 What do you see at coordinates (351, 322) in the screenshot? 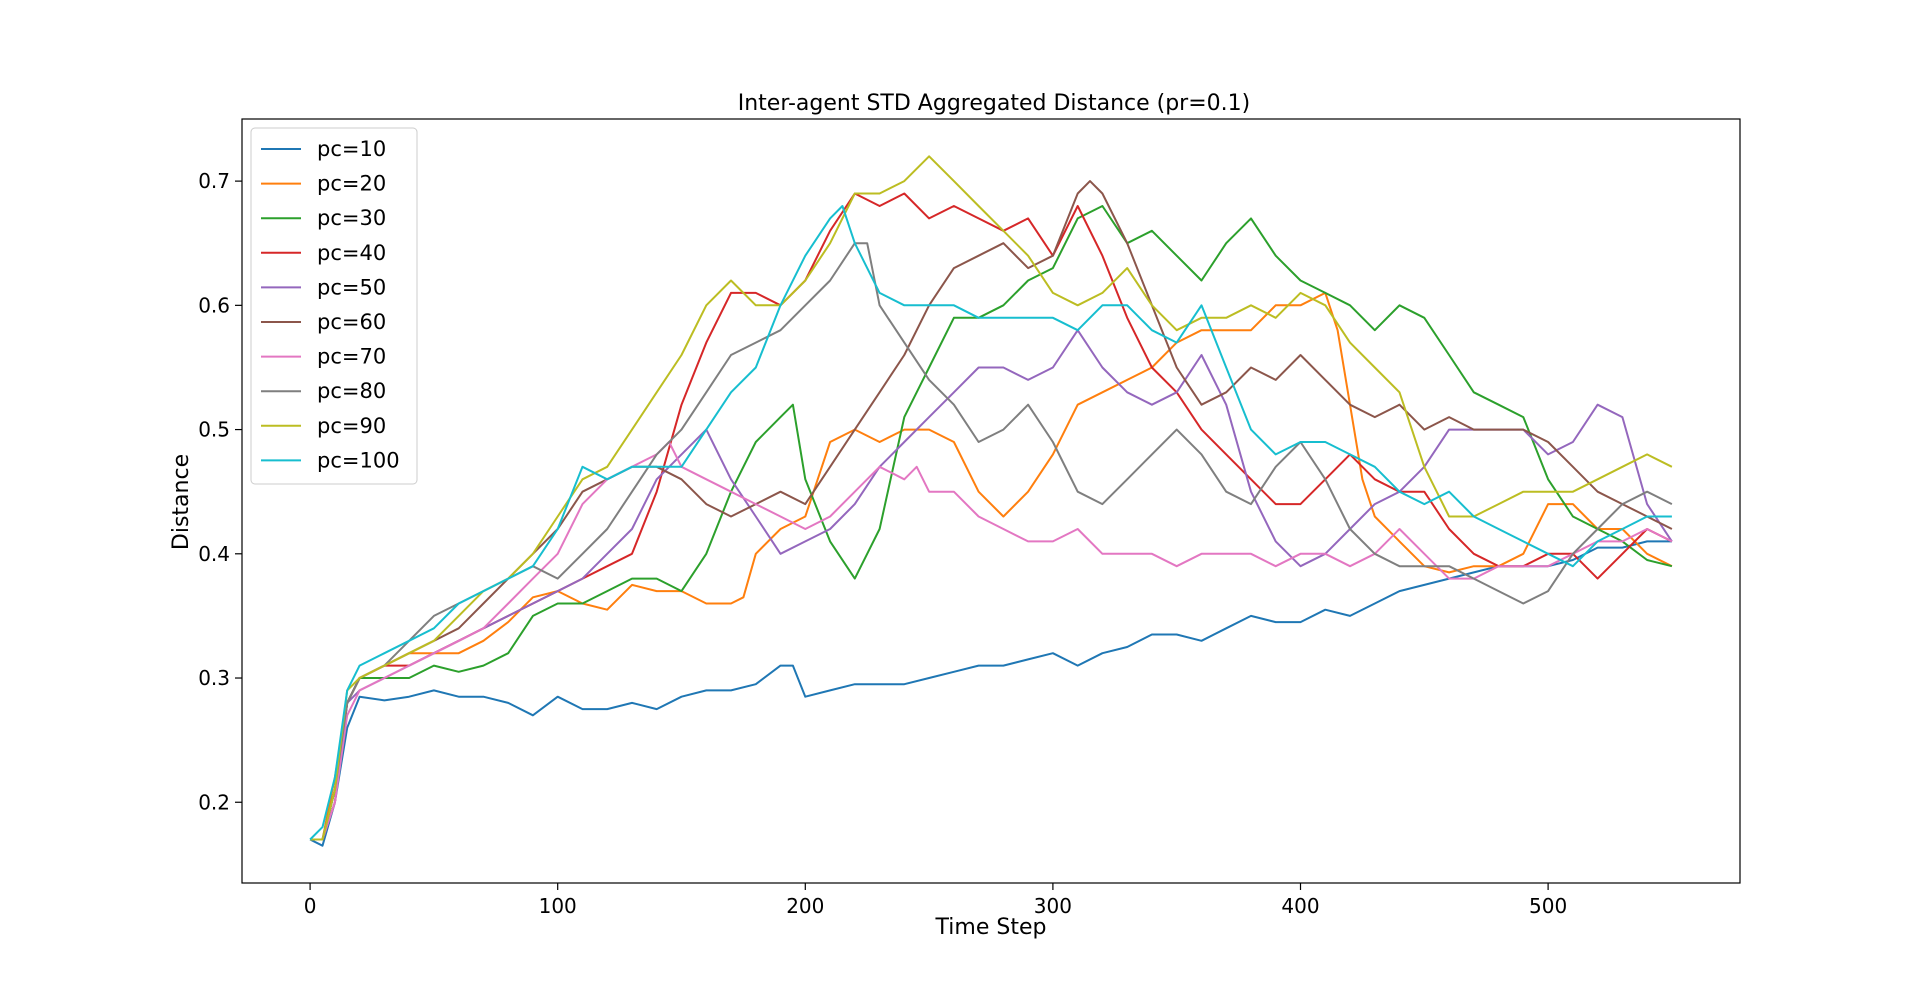
I see `legend-label: pc=60` at bounding box center [351, 322].